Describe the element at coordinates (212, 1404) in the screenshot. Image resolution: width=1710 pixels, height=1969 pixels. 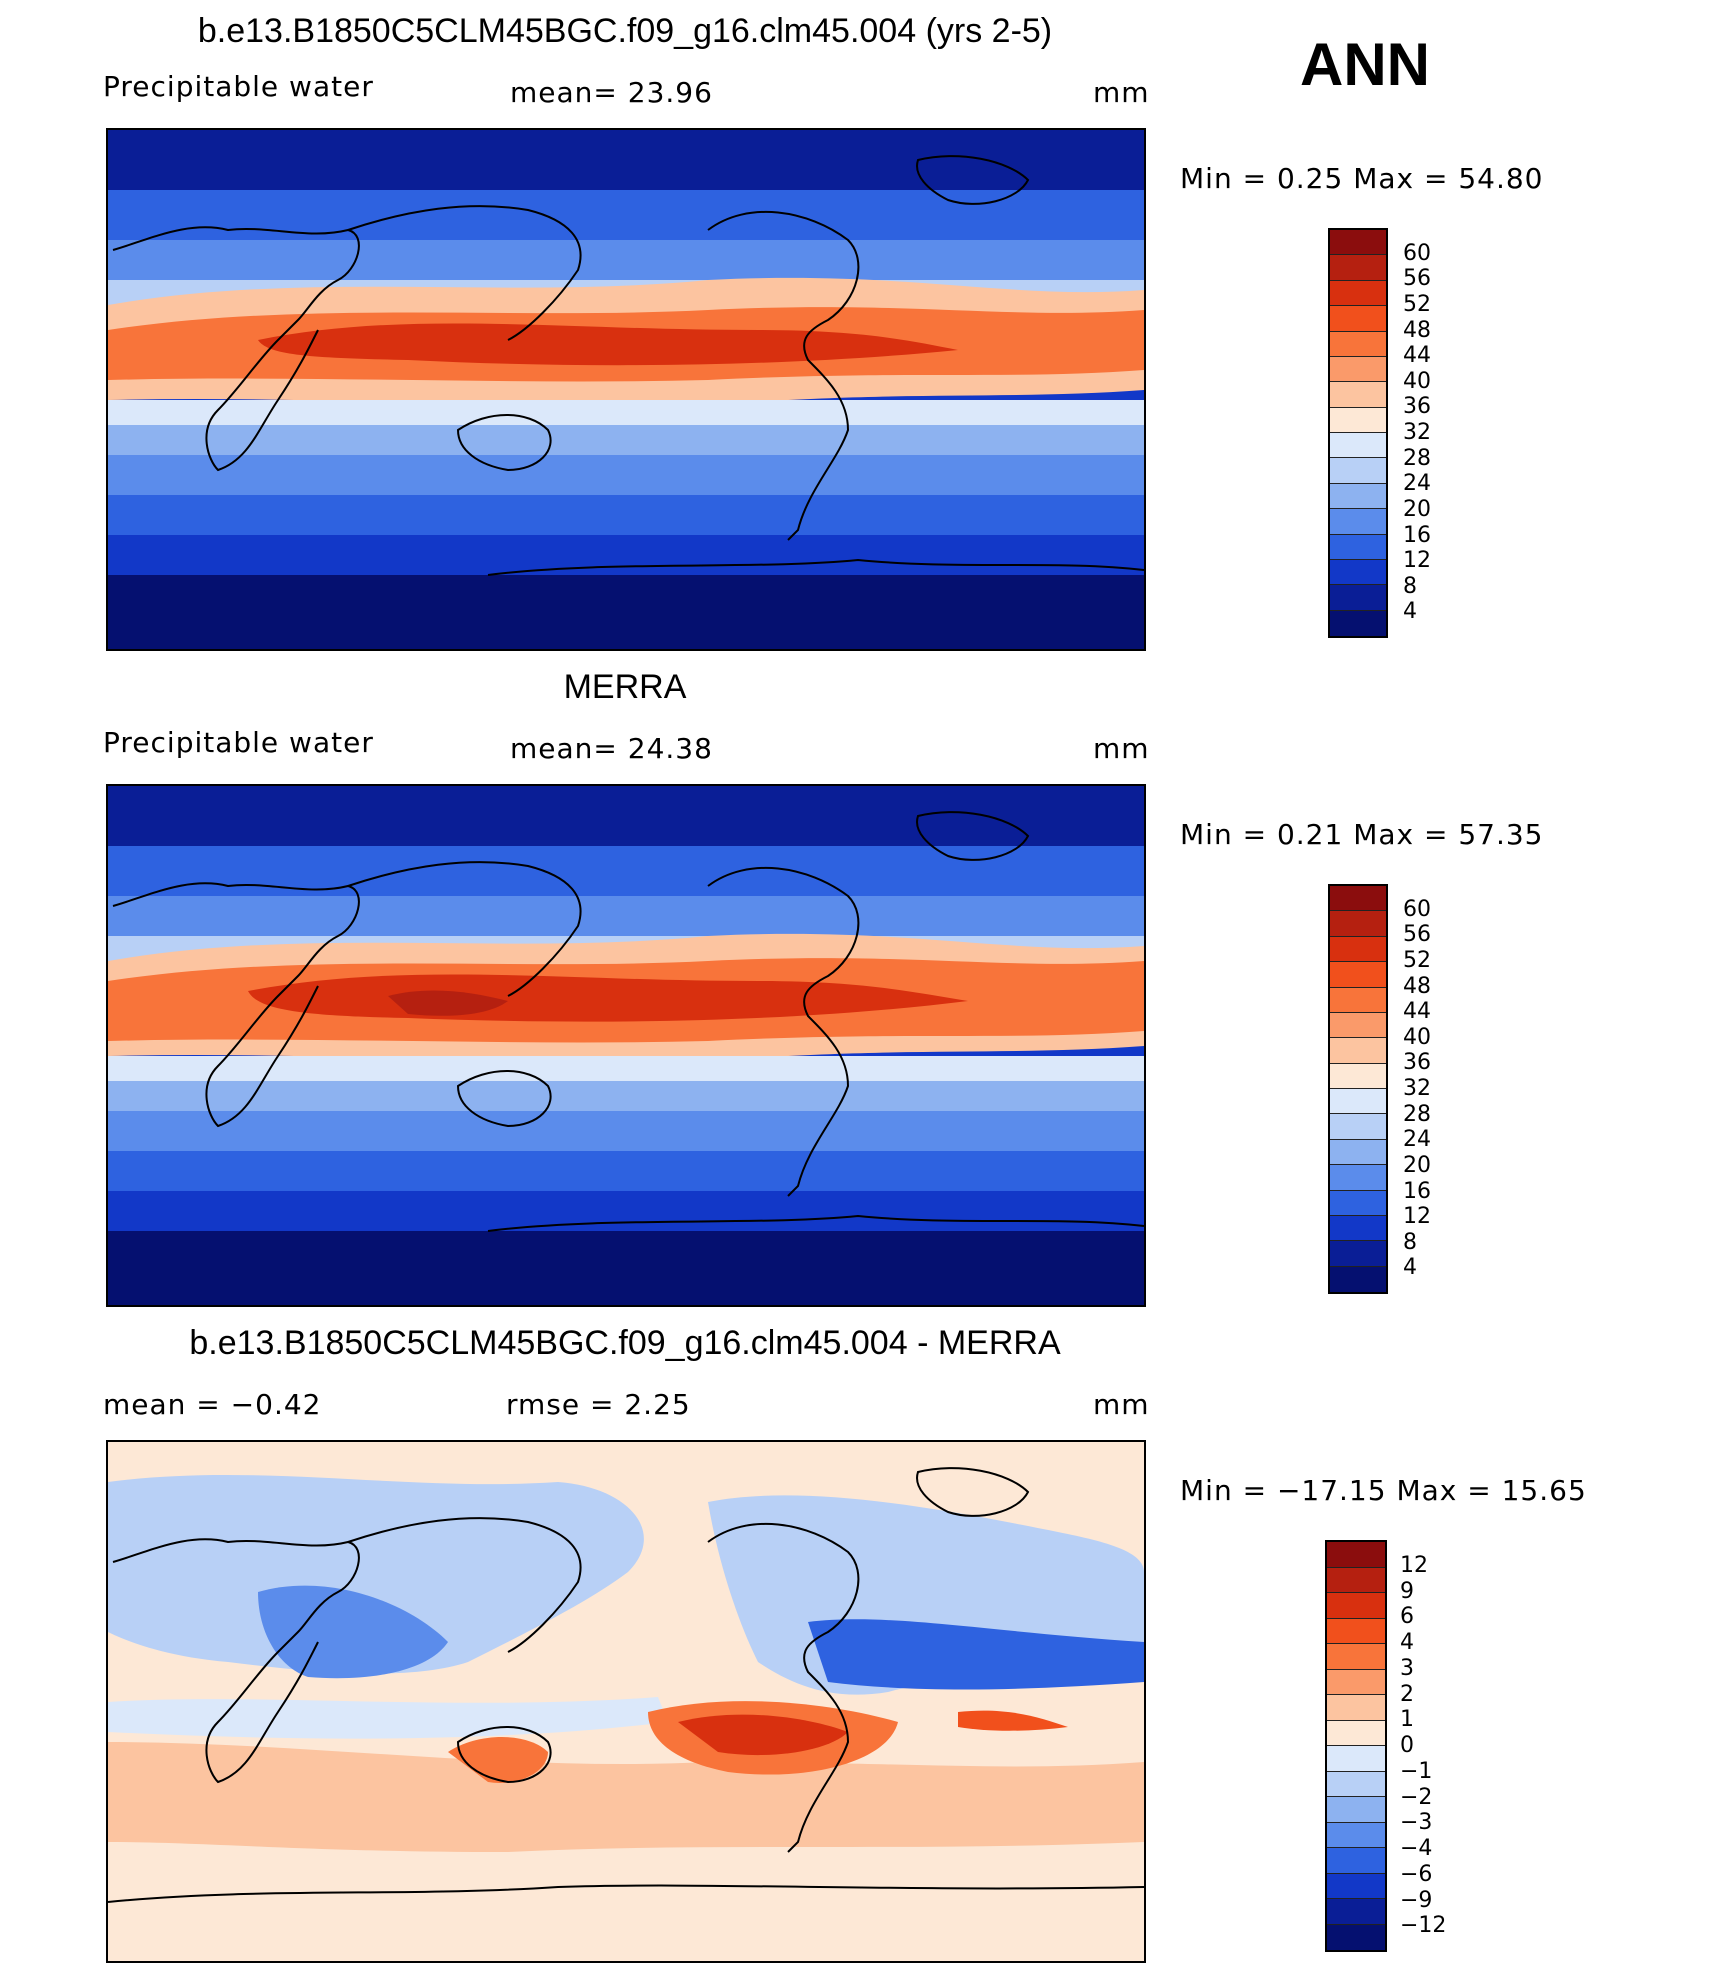
I see `panel-3-mean-label: mean = −0.42` at that location.